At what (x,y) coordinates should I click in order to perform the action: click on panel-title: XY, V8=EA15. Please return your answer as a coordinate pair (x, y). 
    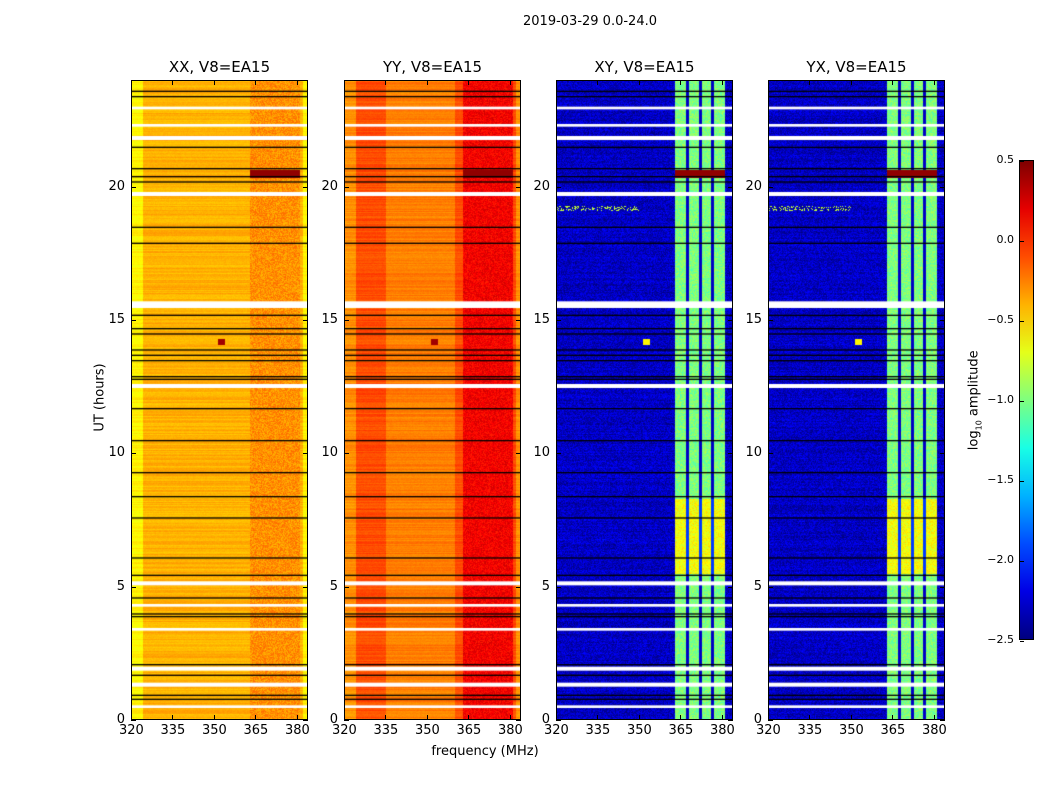
    Looking at the image, I should click on (644, 67).